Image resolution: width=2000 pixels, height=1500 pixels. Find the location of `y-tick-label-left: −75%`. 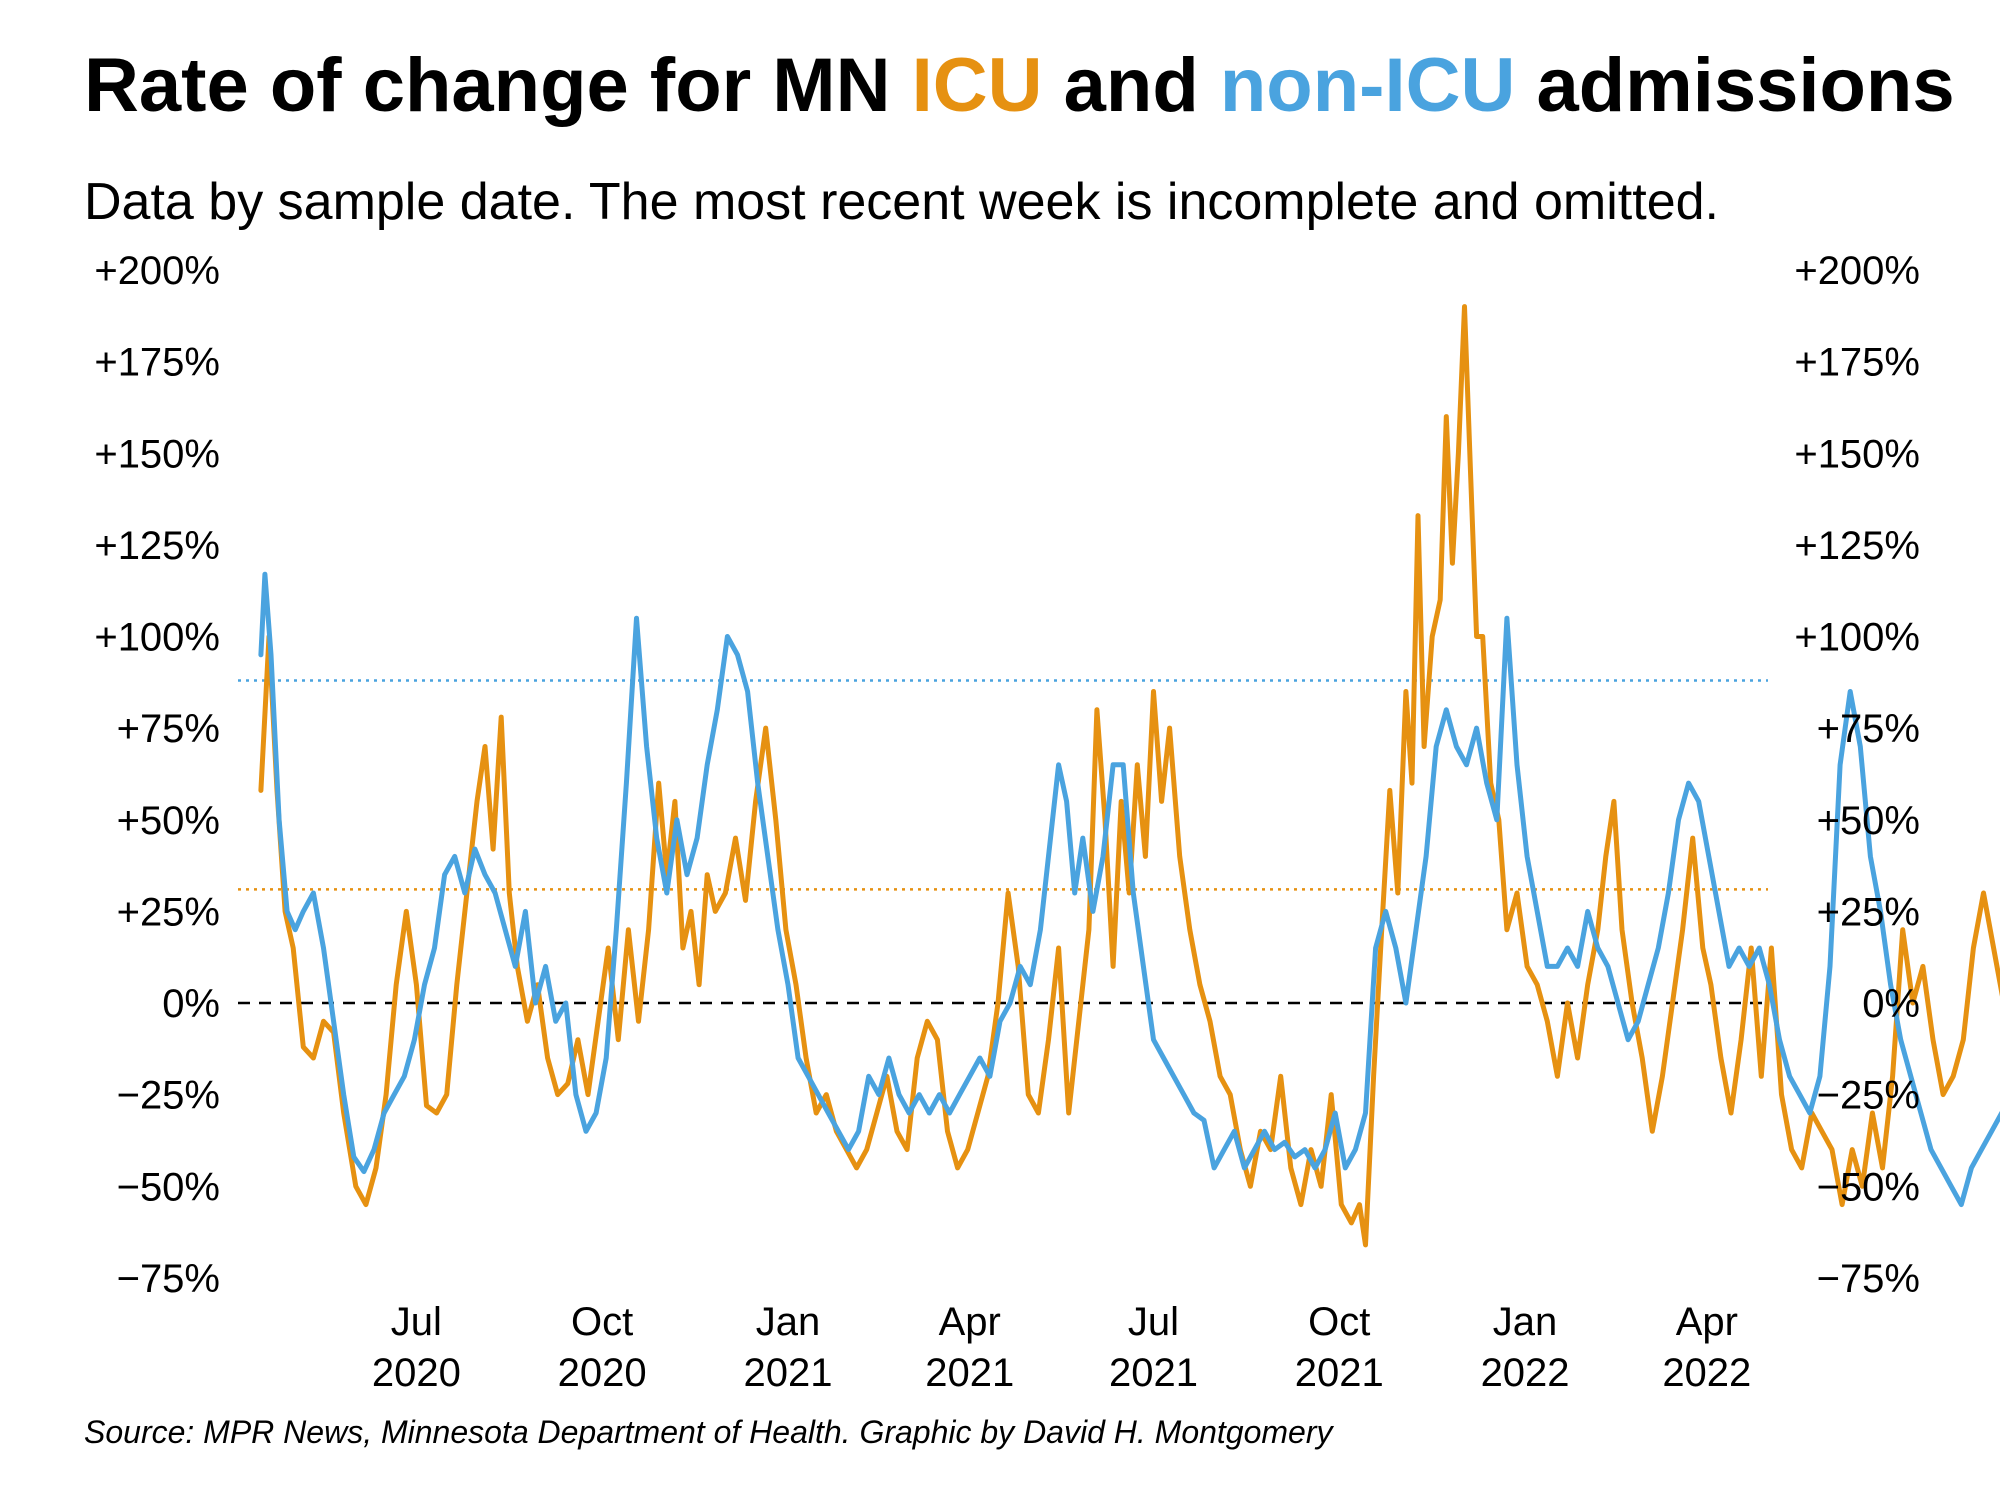

y-tick-label-left: −75% is located at coordinates (168, 1279).